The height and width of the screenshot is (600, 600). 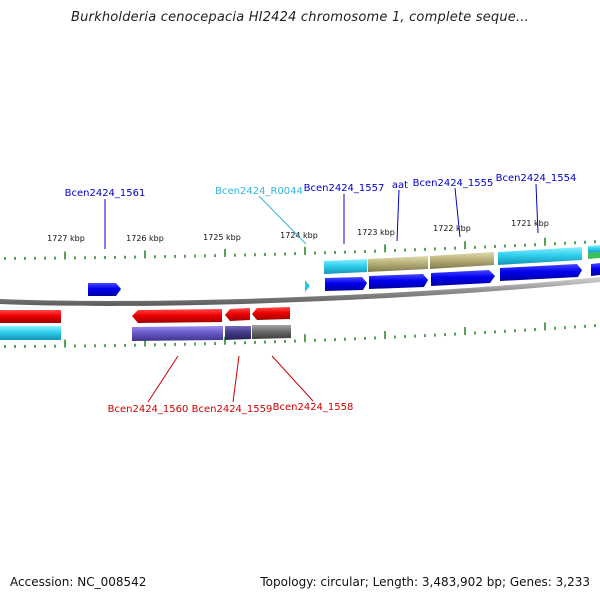 I want to click on gene-label-bcen2424-1559: Bcen2424_1559, so click(x=232, y=409).